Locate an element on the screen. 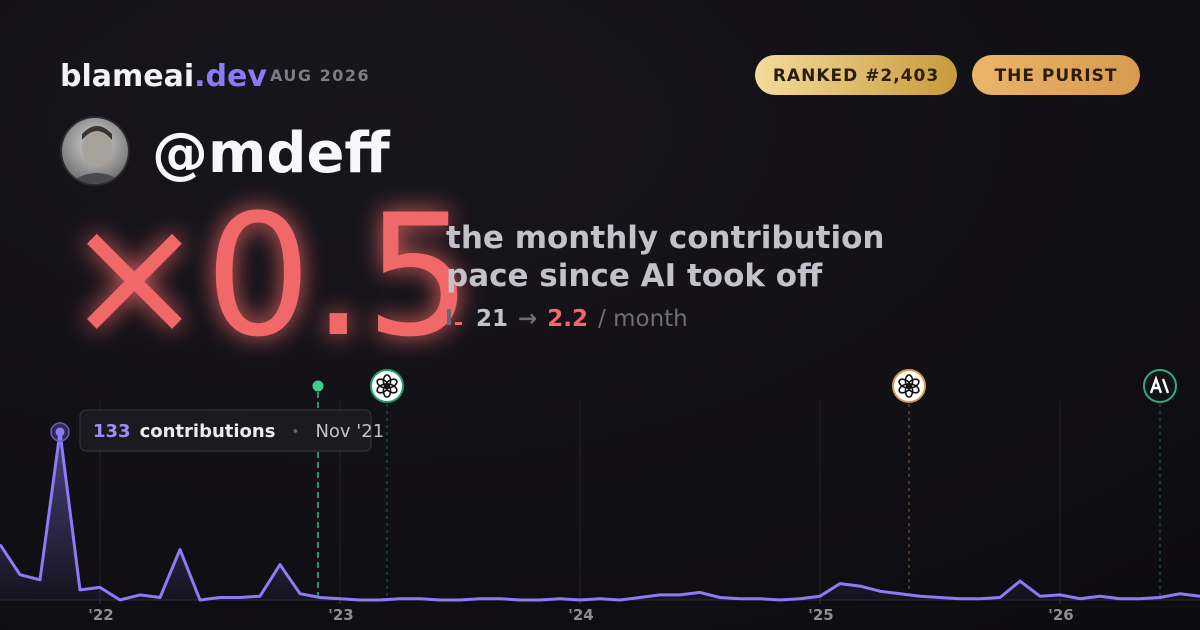  badge-text: RANKED #2,403 is located at coordinates (856, 76).